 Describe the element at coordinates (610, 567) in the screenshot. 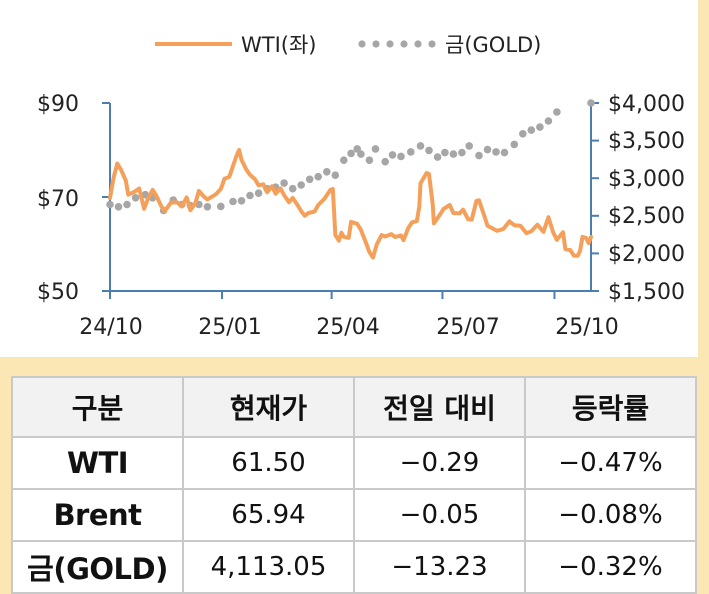

I see `table-cell-change-rate: −0.32%` at that location.